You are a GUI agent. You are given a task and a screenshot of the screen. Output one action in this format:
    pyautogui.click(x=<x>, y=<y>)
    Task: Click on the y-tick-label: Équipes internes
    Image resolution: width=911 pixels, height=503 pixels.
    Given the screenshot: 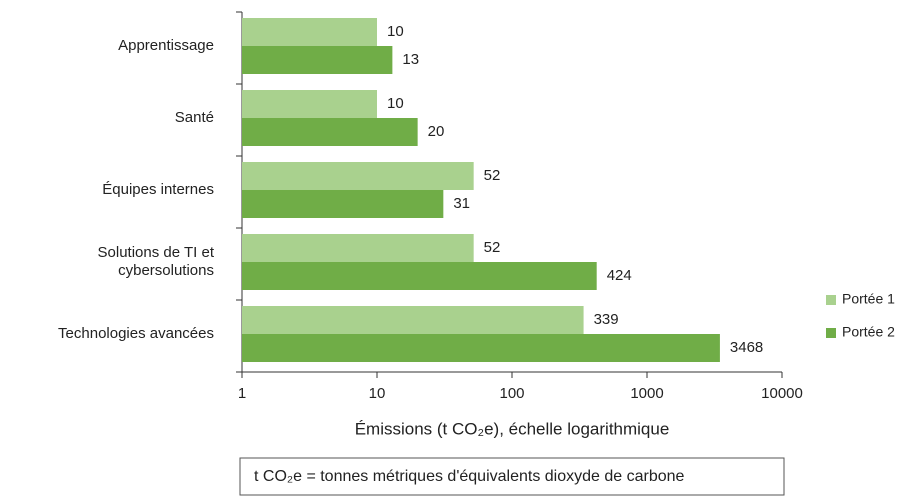 What is the action you would take?
    pyautogui.click(x=158, y=189)
    